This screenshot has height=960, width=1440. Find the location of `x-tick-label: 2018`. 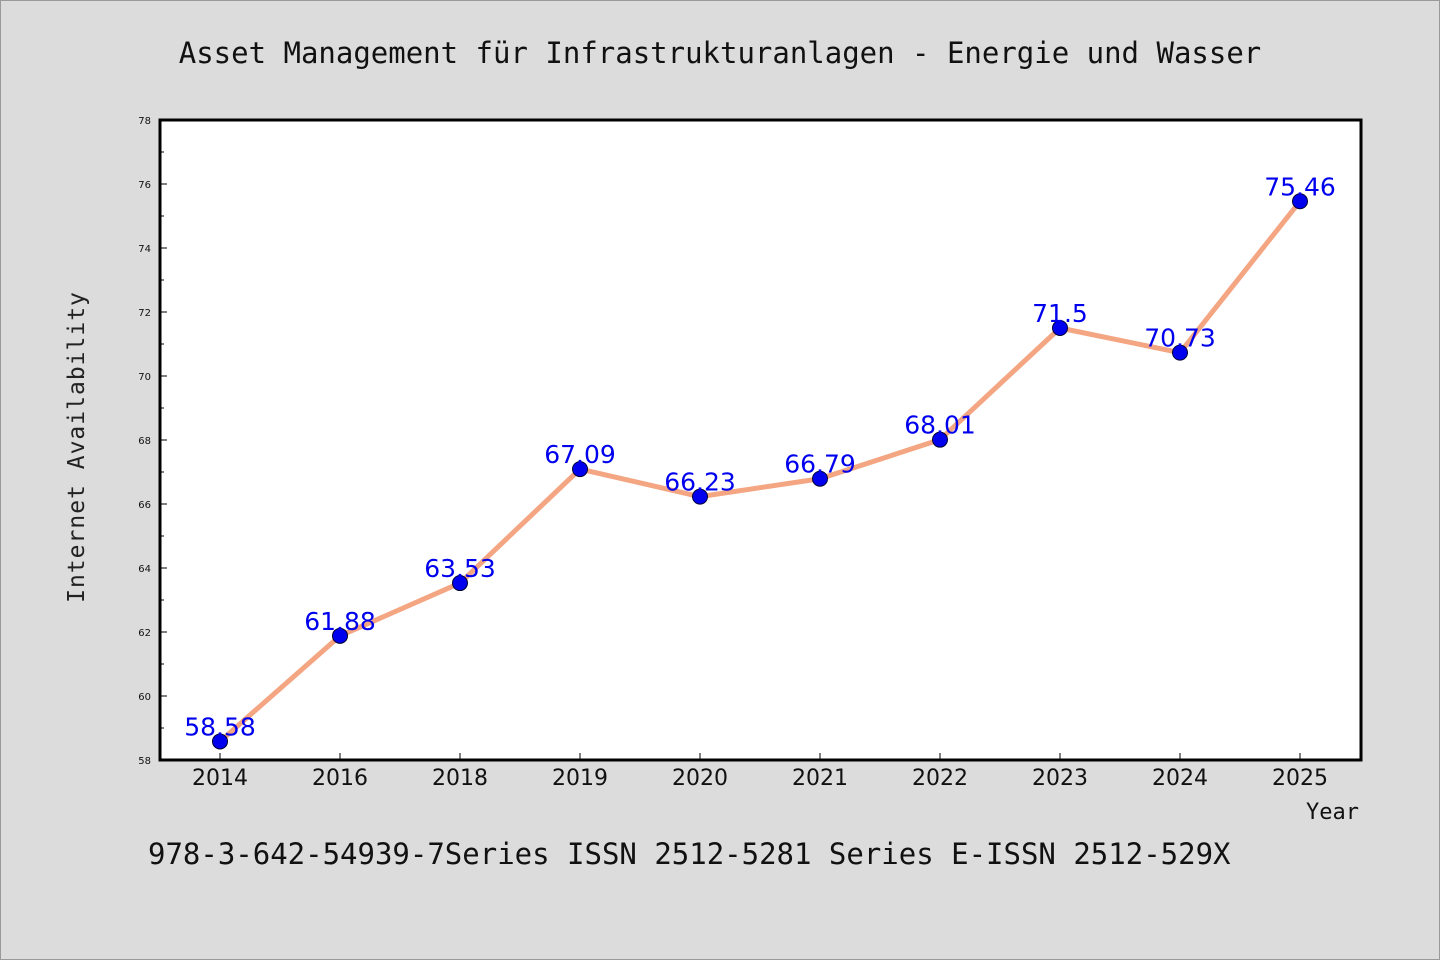

x-tick-label: 2018 is located at coordinates (460, 778).